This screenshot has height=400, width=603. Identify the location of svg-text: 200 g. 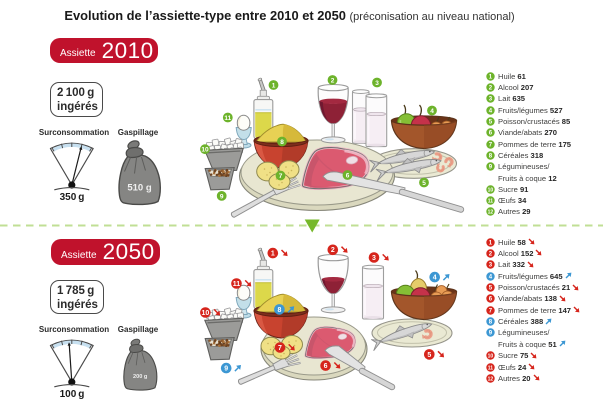
(140, 377).